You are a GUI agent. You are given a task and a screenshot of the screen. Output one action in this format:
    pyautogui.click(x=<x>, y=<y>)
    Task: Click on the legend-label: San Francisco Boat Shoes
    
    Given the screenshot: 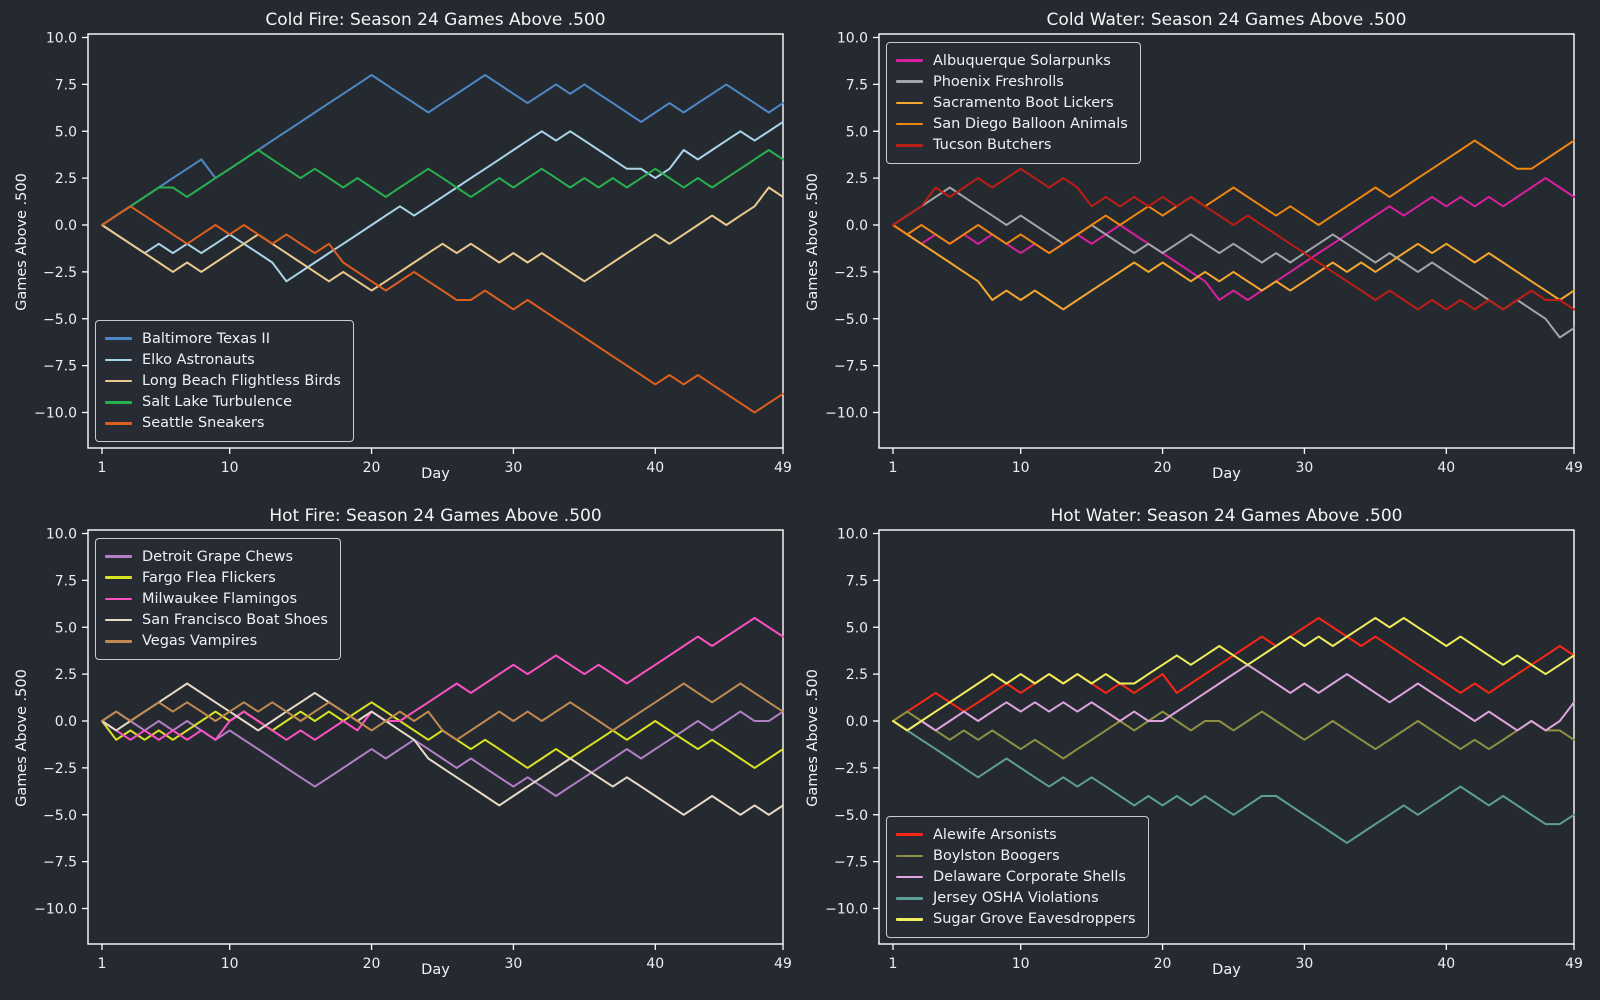 What is the action you would take?
    pyautogui.click(x=235, y=620)
    